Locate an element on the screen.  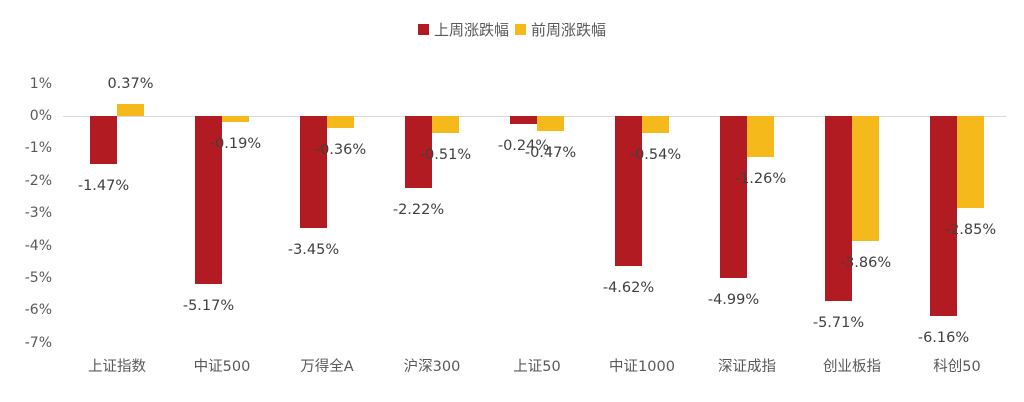
data-value-label: -3.45% is located at coordinates (313, 249).